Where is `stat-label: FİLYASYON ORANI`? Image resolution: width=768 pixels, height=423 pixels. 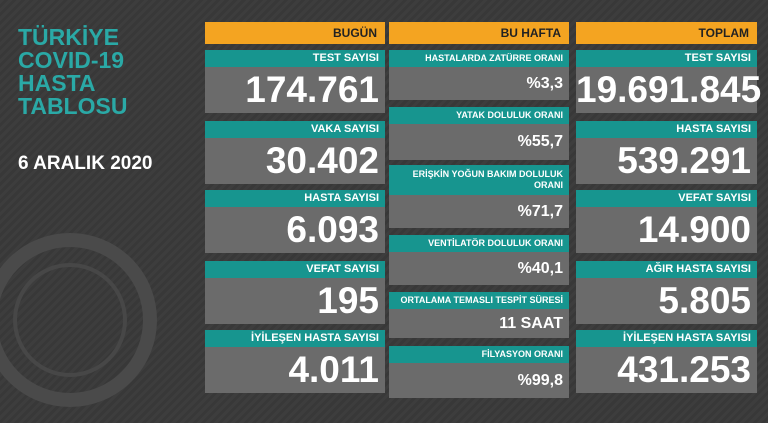 stat-label: FİLYASYON ORANI is located at coordinates (479, 354).